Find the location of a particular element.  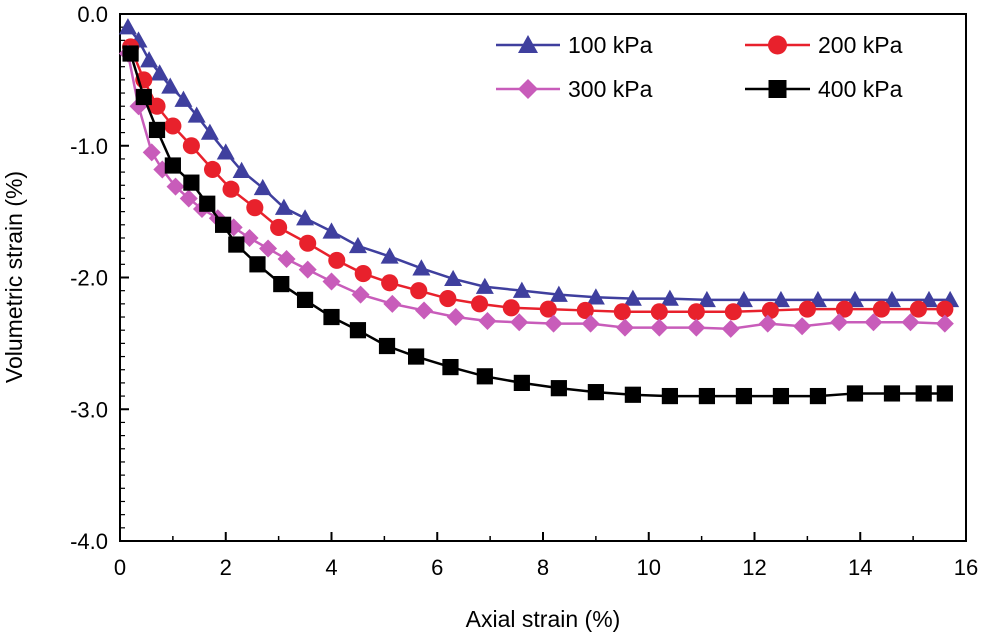

y-tick-label: -2.0 is located at coordinates (89, 278).